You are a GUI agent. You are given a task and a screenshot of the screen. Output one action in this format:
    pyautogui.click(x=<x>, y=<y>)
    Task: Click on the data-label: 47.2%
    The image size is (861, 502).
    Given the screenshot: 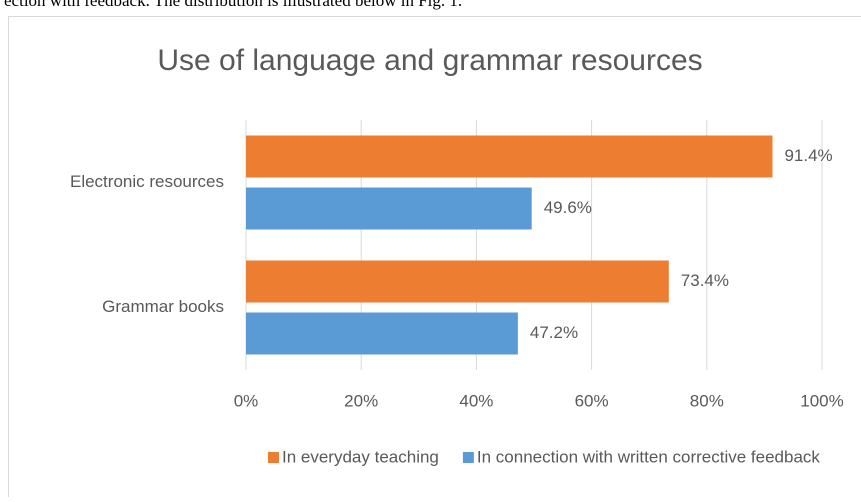 What is the action you would take?
    pyautogui.click(x=554, y=332)
    